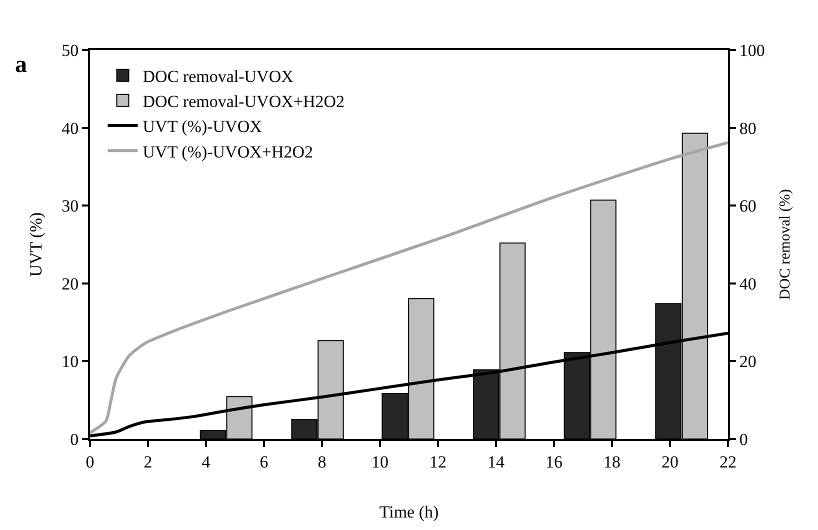  Describe the element at coordinates (752, 50) in the screenshot. I see `y2-tick-label: 100` at that location.